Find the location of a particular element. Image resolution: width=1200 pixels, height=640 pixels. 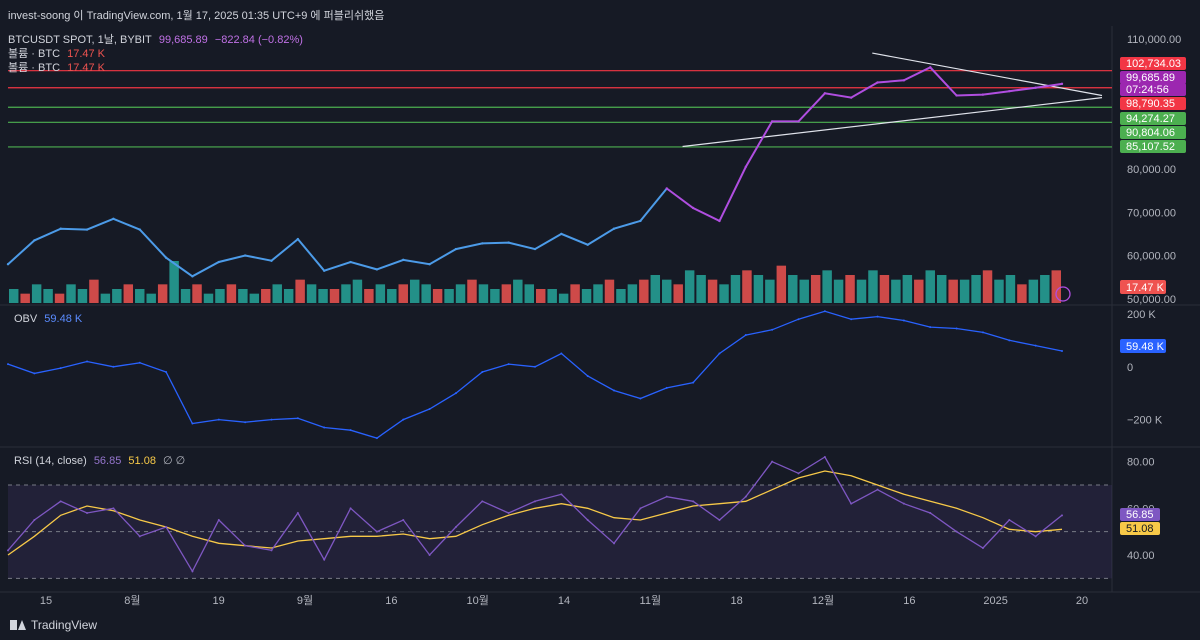

price-line-blue is located at coordinates (337, 232).